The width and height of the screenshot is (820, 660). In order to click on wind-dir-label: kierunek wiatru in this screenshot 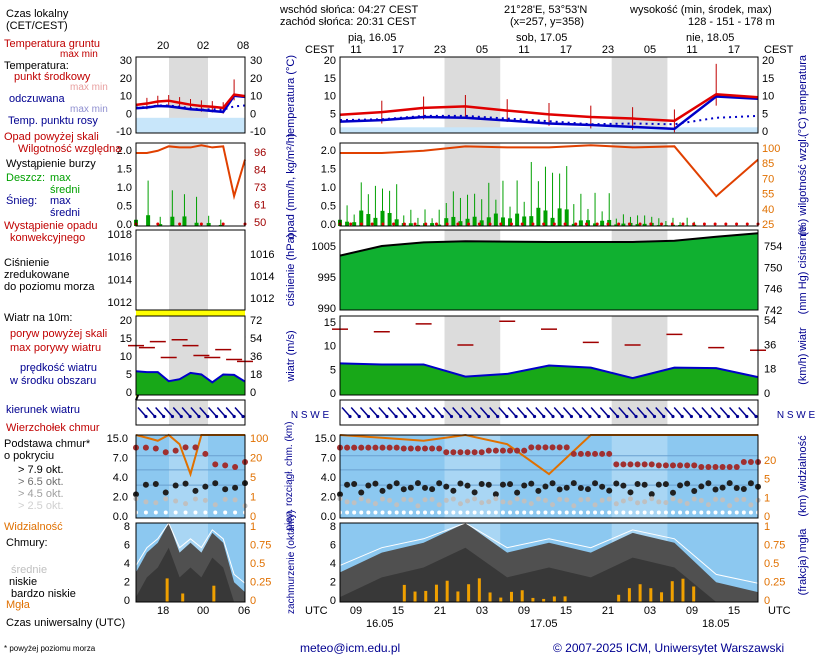, I will do `click(43, 410)`.